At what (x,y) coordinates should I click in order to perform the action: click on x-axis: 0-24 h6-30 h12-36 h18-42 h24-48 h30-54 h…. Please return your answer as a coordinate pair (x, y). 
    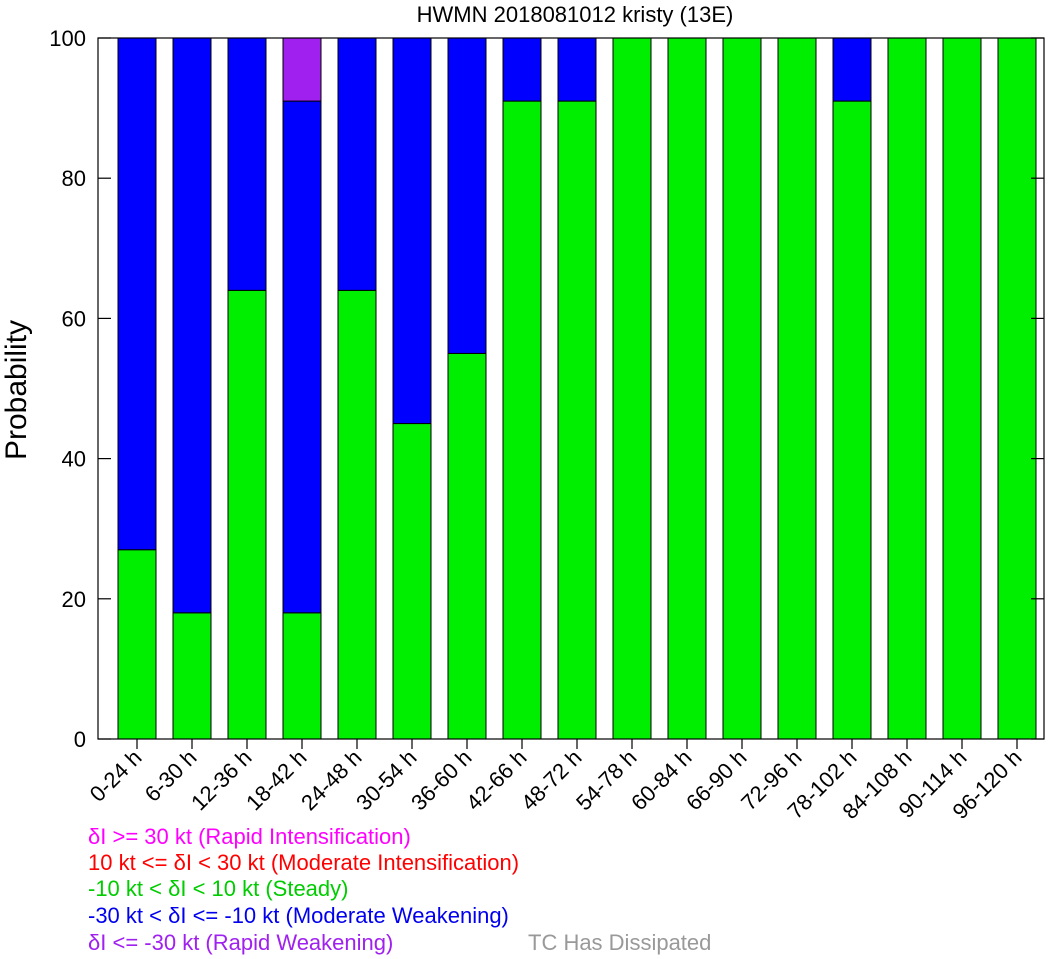
    Looking at the image, I should click on (556, 781).